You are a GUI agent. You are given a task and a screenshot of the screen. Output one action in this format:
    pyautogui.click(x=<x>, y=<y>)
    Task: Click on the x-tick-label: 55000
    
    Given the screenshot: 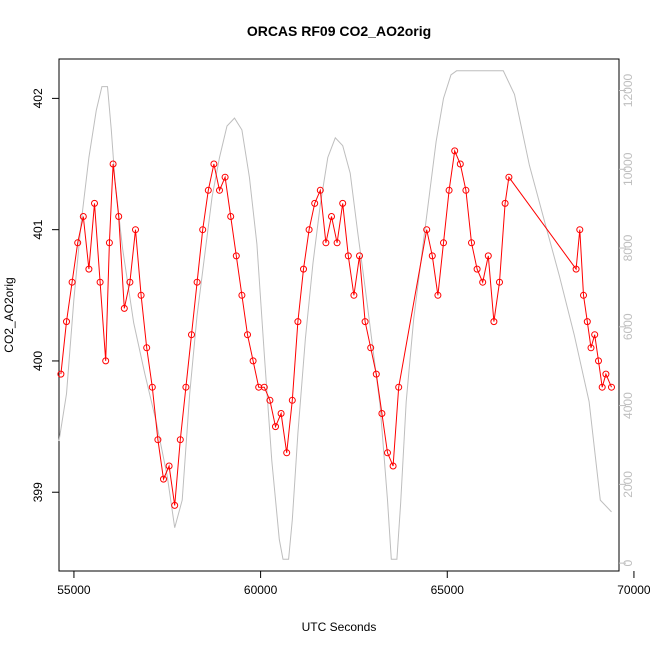 What is the action you would take?
    pyautogui.click(x=74, y=590)
    